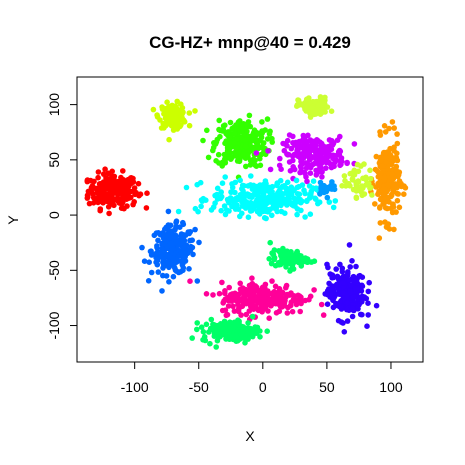  What do you see at coordinates (250, 42) in the screenshot?
I see `chart-title: CG-HZ+ mnp@40 = 0.429` at bounding box center [250, 42].